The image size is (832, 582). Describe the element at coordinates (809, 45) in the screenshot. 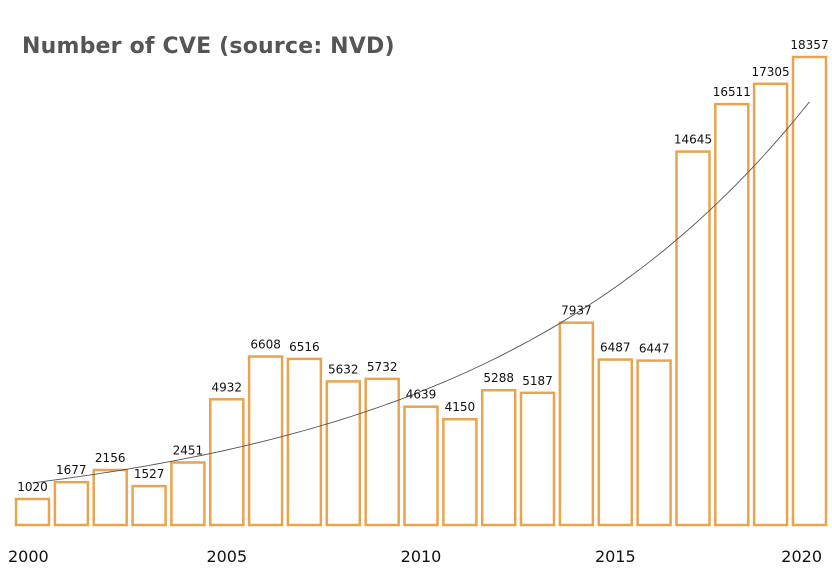

I see `value-label-2020: 18357` at that location.